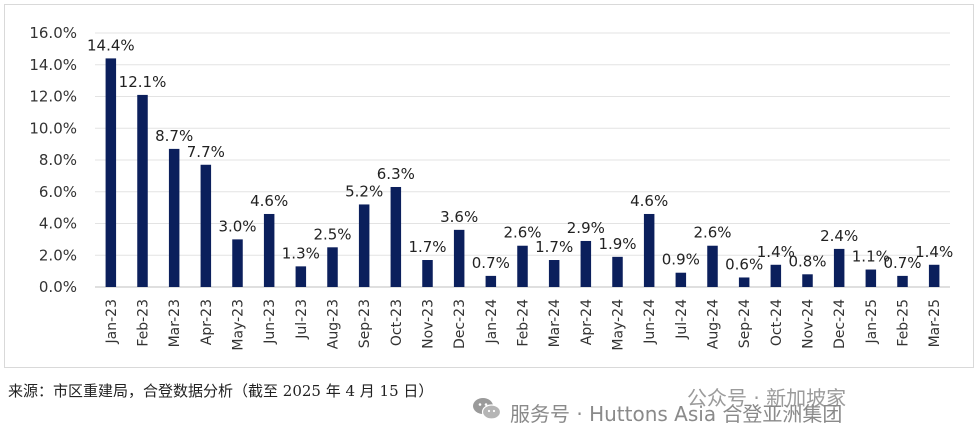 This screenshot has width=980, height=437. Describe the element at coordinates (904, 323) in the screenshot. I see `x-tick-label: Feb-25` at that location.